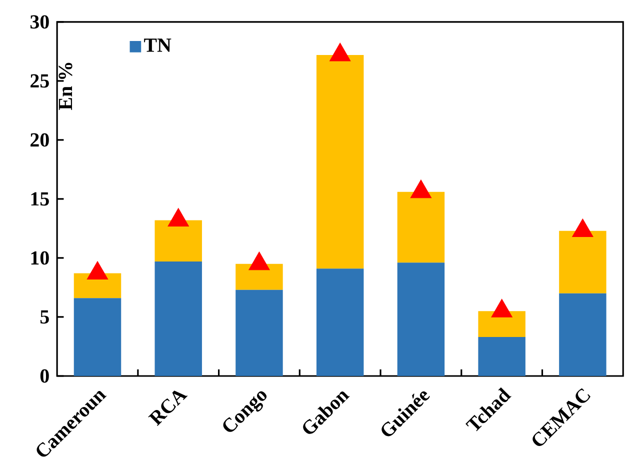 Image resolution: width=625 pixels, height=475 pixels. Describe the element at coordinates (65, 86) in the screenshot. I see `y-axis-title: En %` at that location.